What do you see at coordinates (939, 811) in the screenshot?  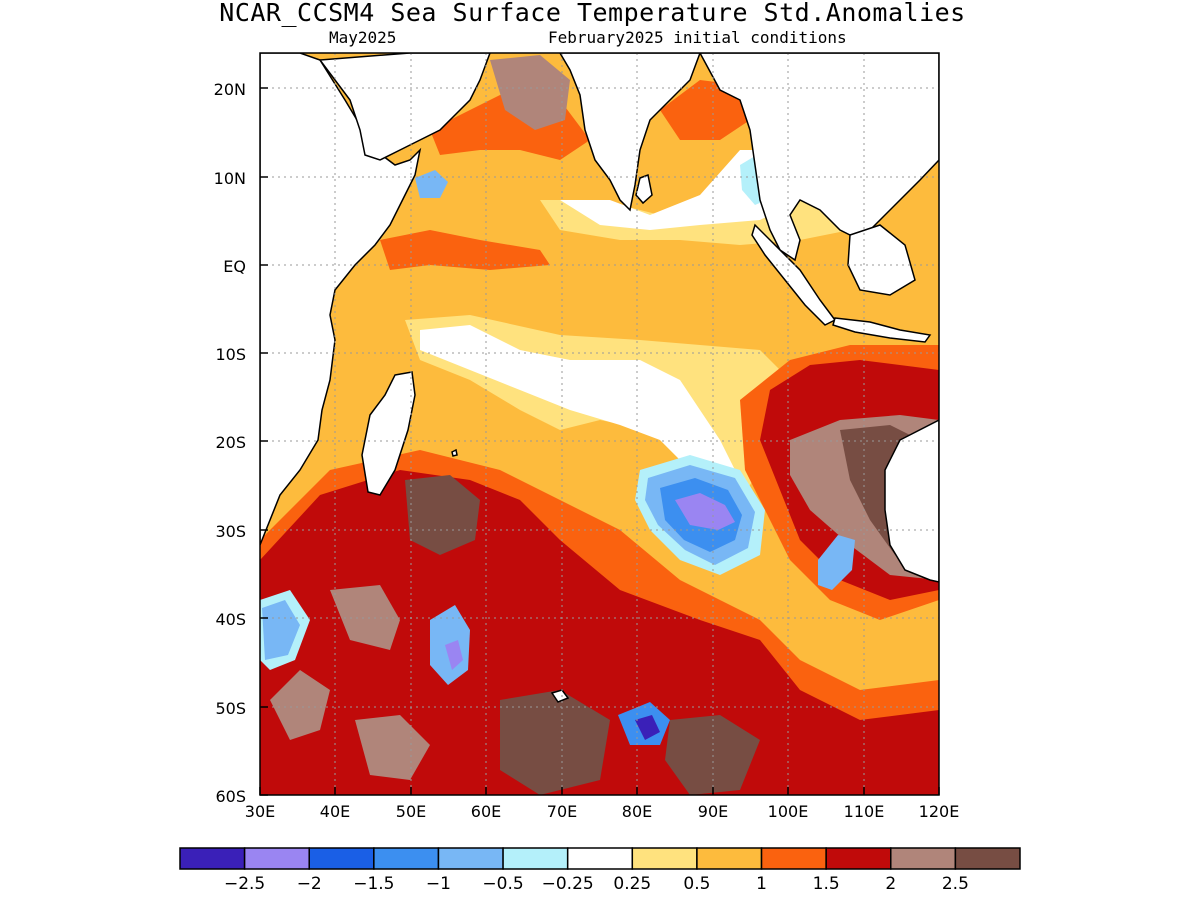 I see `lon-tick-label: 120E` at bounding box center [939, 811].